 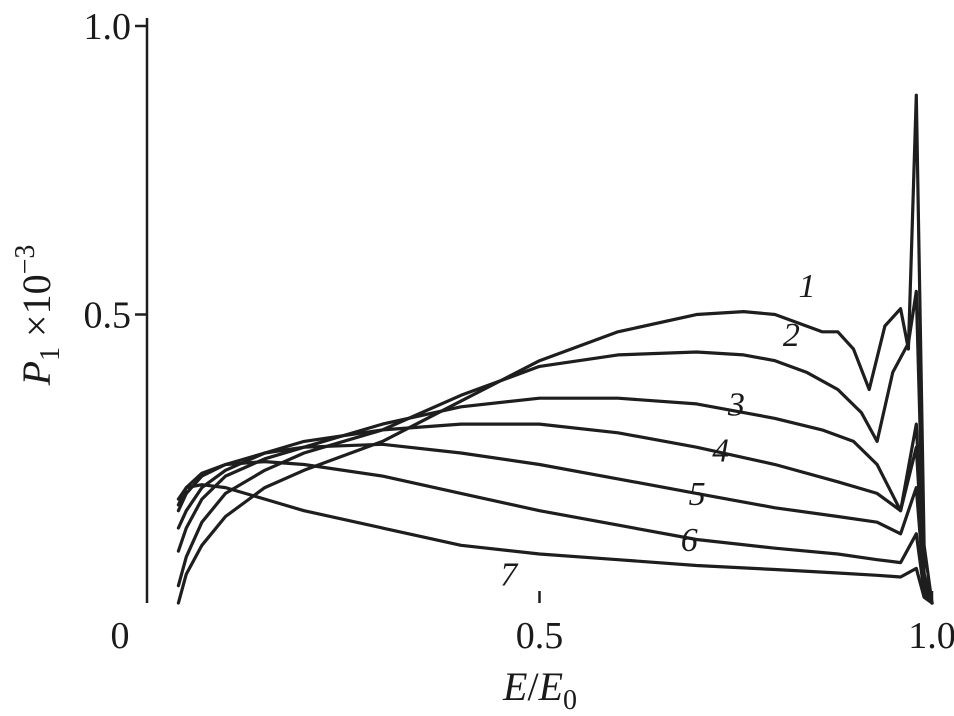 I want to click on series-label-2: 2, so click(x=791, y=335).